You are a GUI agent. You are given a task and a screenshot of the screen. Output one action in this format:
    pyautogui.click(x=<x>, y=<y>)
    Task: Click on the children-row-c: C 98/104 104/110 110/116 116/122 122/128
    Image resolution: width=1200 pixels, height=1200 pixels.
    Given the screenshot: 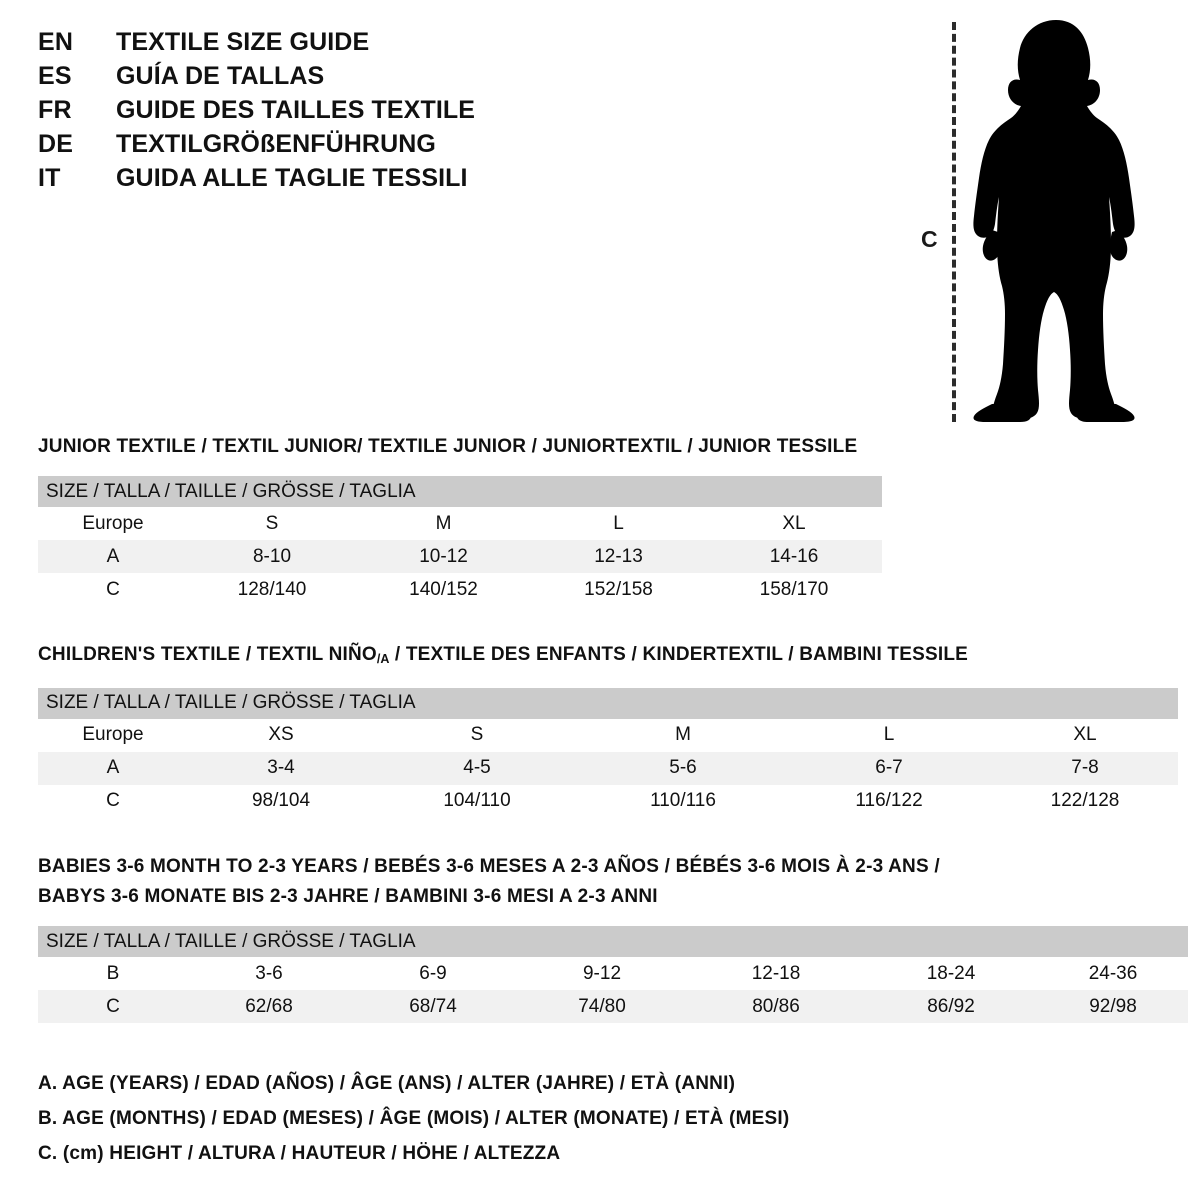 What is the action you would take?
    pyautogui.click(x=608, y=801)
    